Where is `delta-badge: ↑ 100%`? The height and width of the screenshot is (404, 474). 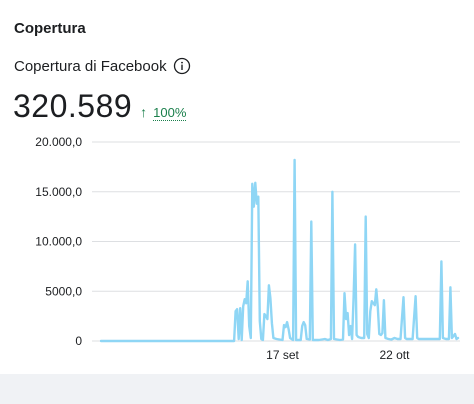 delta-badge: ↑ 100% is located at coordinates (163, 112).